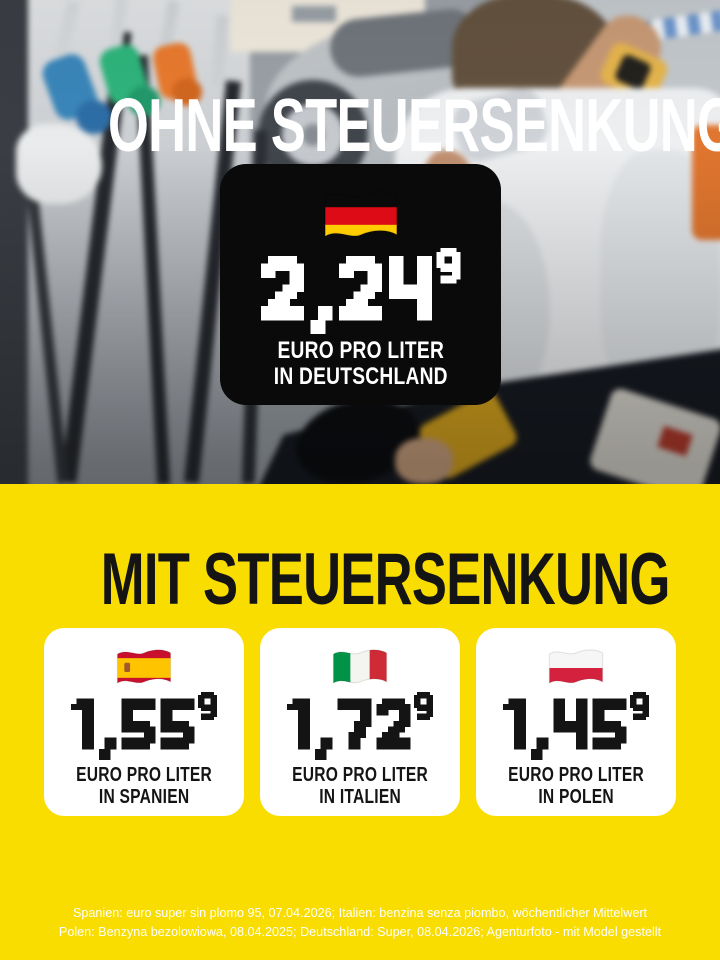 Image resolution: width=720 pixels, height=960 pixels. I want to click on germany-flag-icon, so click(361, 216).